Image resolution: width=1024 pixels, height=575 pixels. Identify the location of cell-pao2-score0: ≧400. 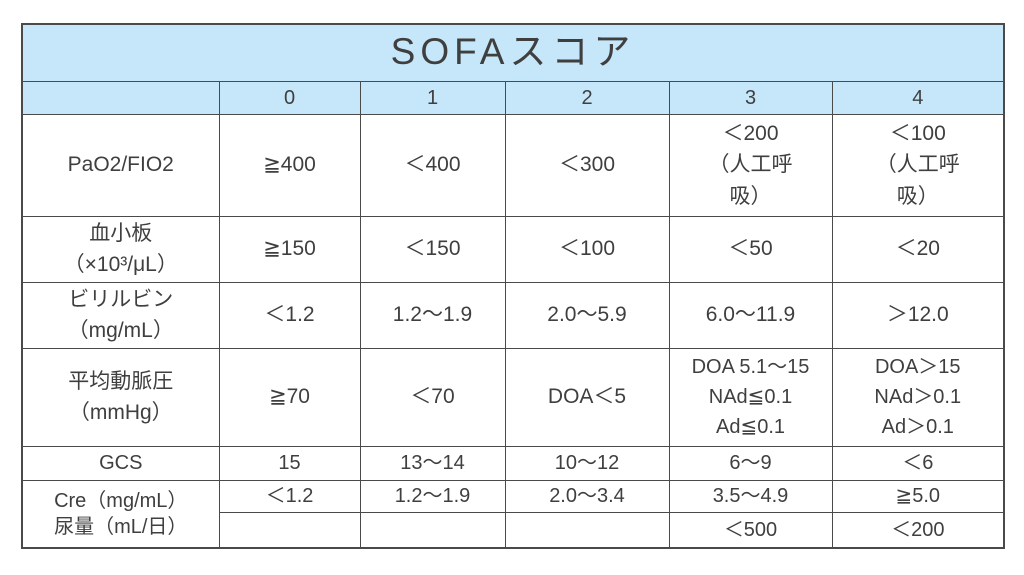
(289, 165).